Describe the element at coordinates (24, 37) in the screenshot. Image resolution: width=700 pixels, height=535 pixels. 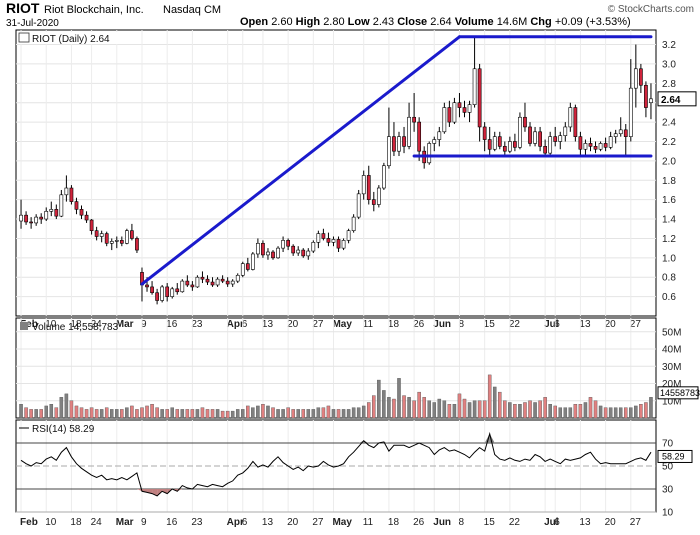
I see `candle-legend-icon` at that location.